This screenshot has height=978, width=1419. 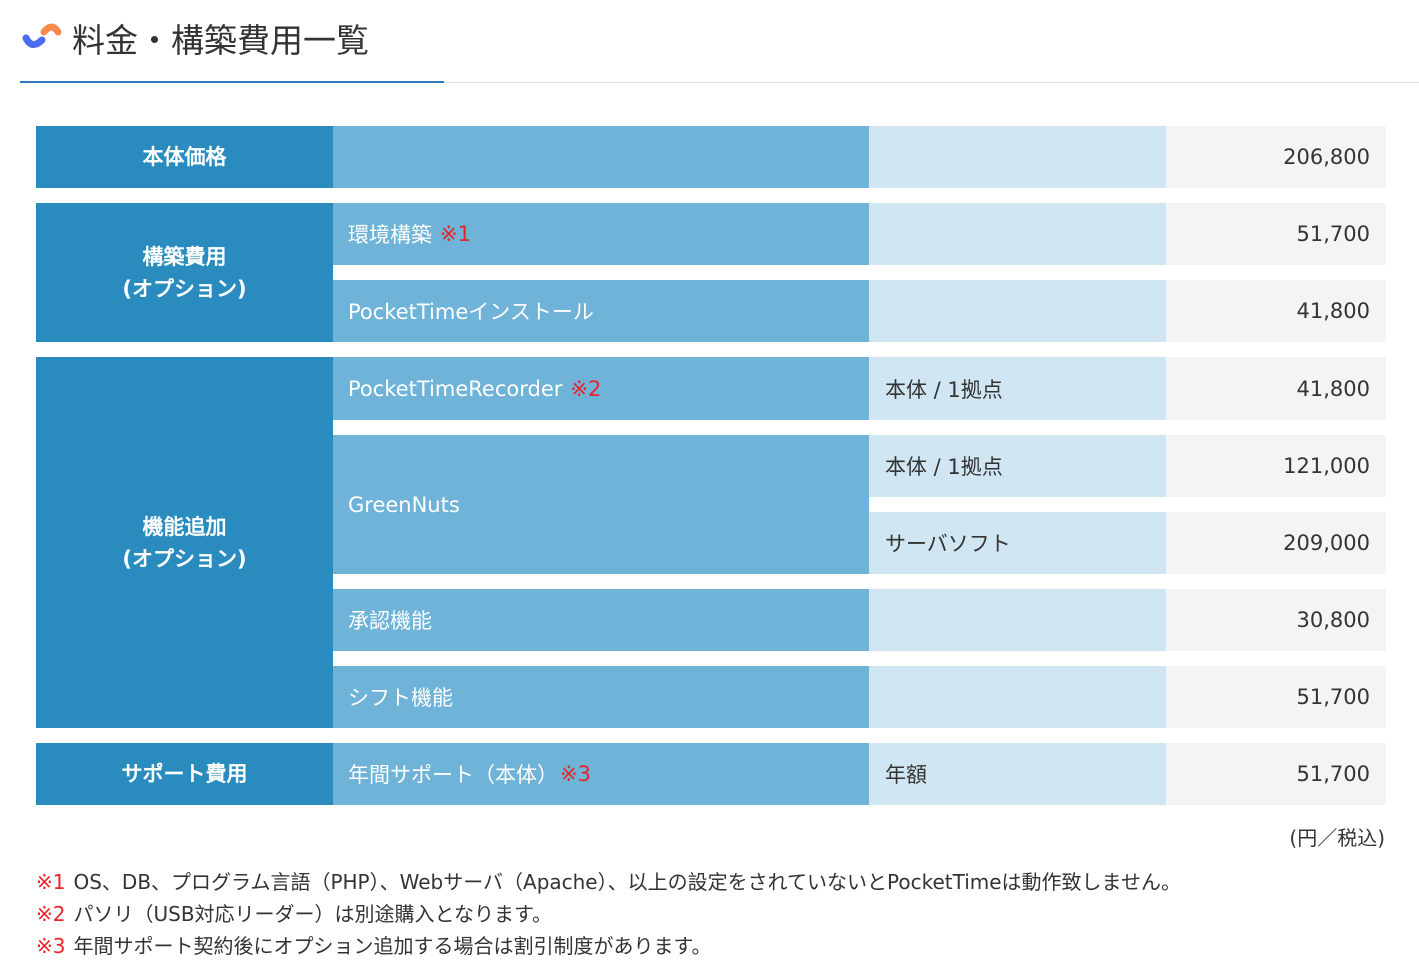 What do you see at coordinates (1276, 620) in the screenshot?
I see `price-approval: 30,800` at bounding box center [1276, 620].